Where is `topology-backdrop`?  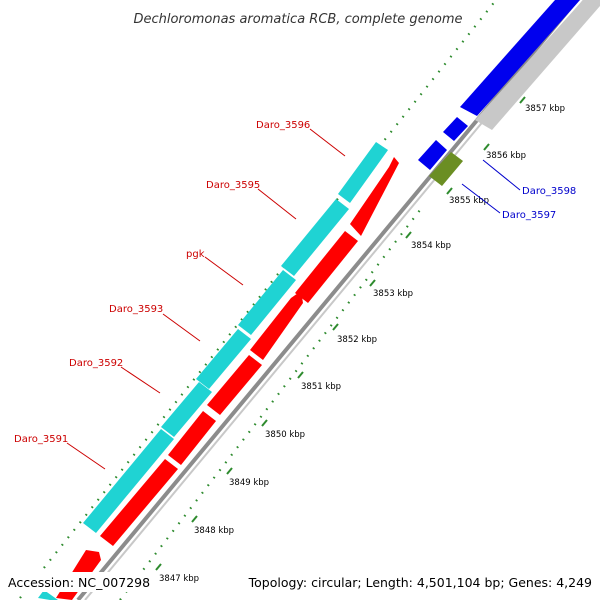
topology-backdrop is located at coordinates (426, 582).